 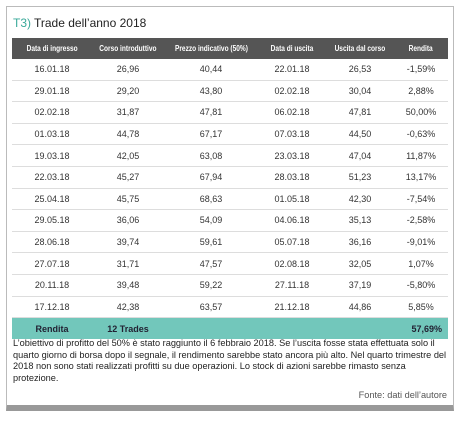 What do you see at coordinates (128, 91) in the screenshot?
I see `table-cell: 29,20` at bounding box center [128, 91].